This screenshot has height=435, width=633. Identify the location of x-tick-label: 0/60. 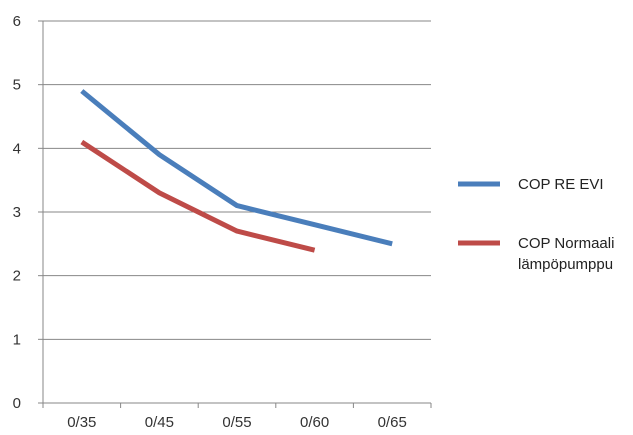
(314, 422).